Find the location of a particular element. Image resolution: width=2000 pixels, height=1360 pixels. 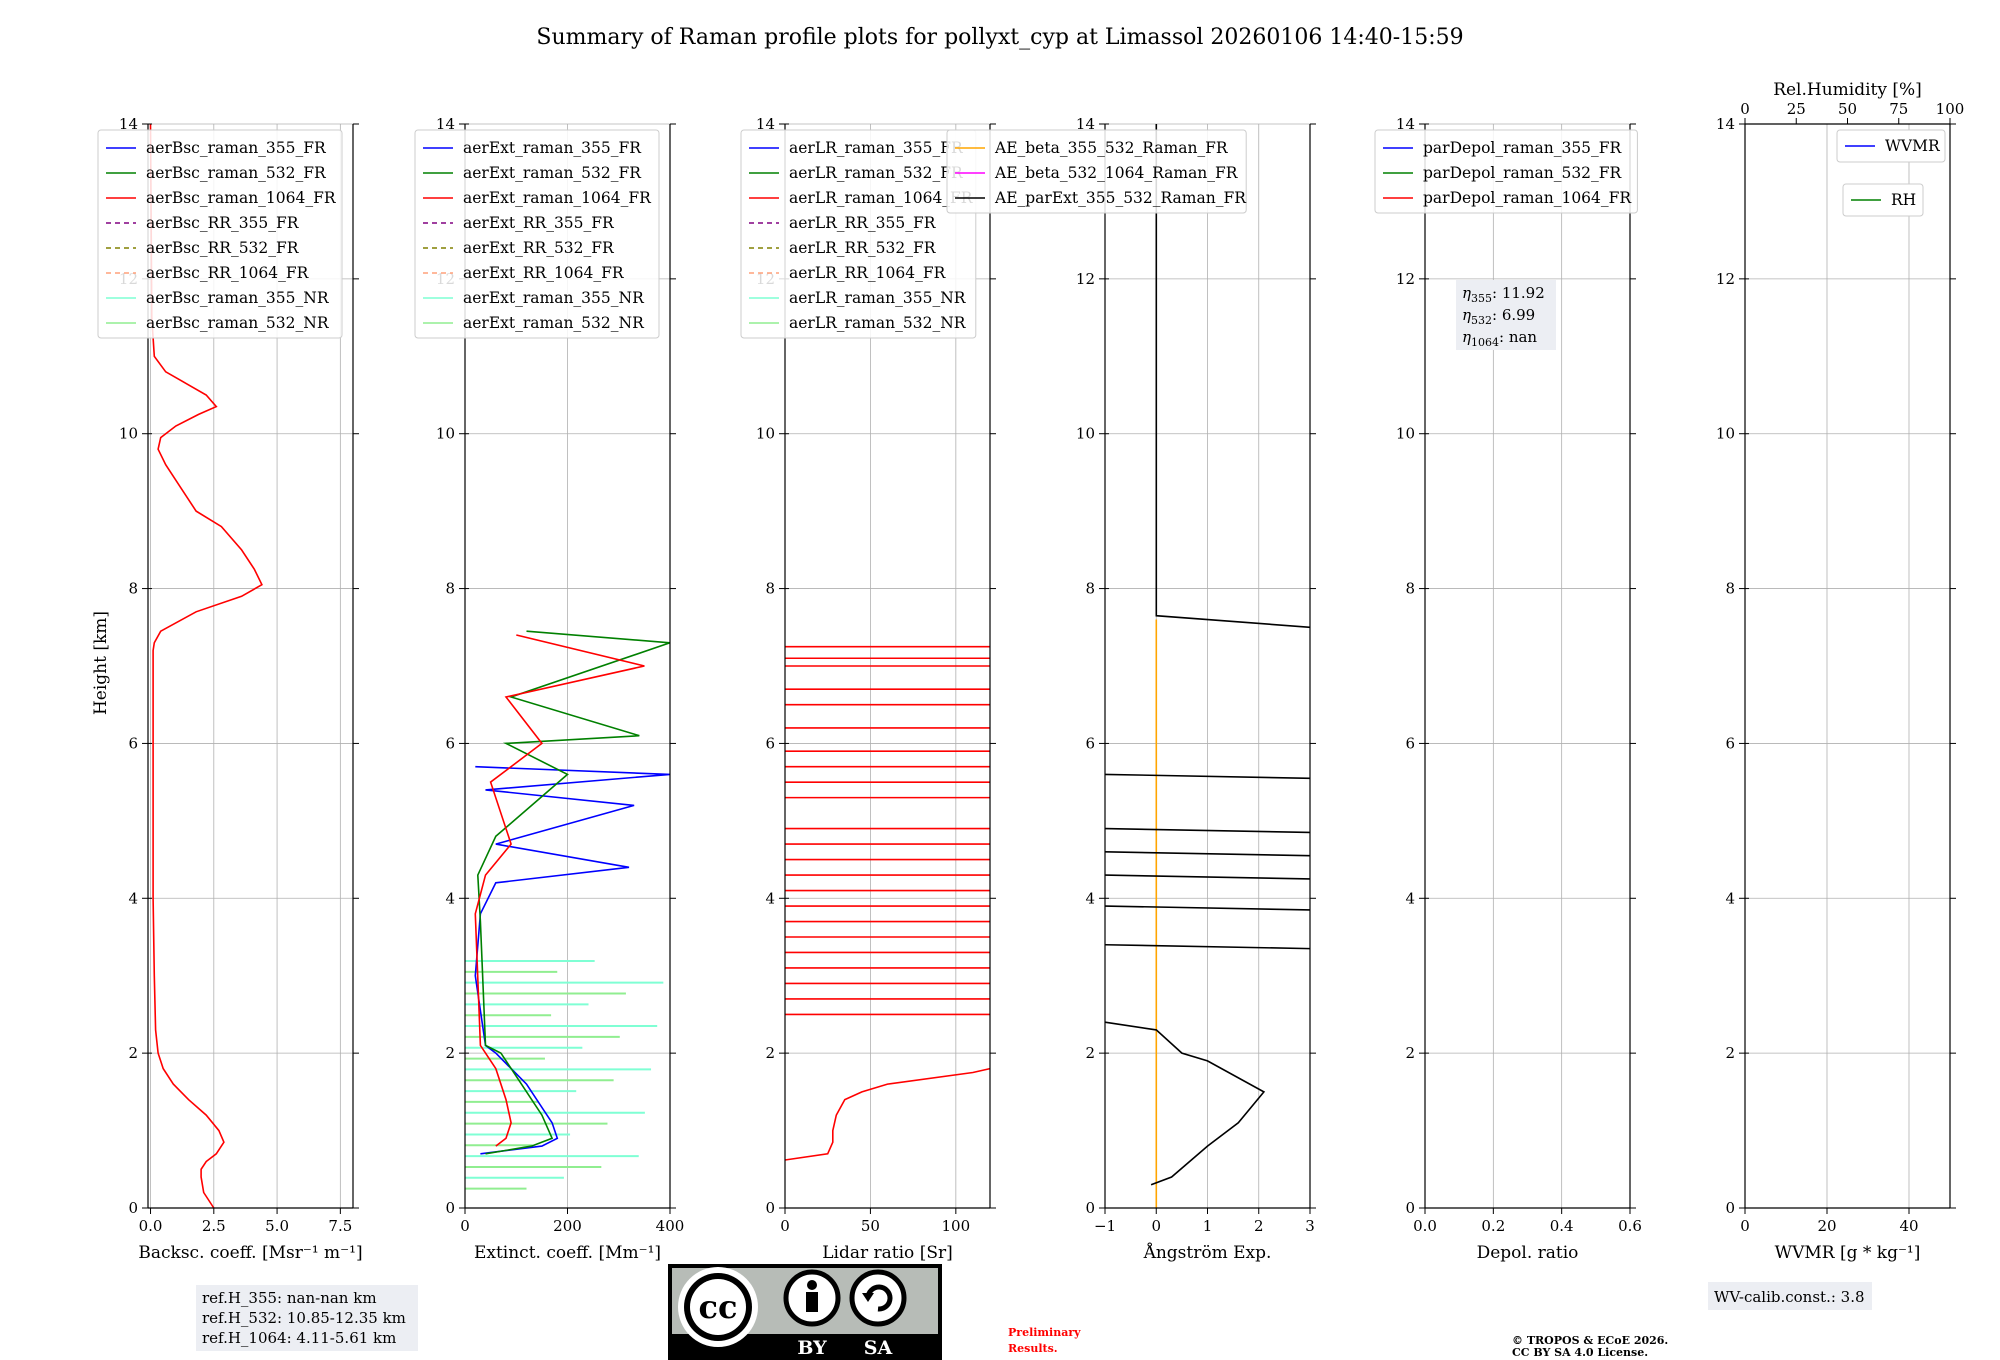

legend-entry-aerBsc_raman_532_NR: aerBsc_raman_532_NR is located at coordinates (238, 323).